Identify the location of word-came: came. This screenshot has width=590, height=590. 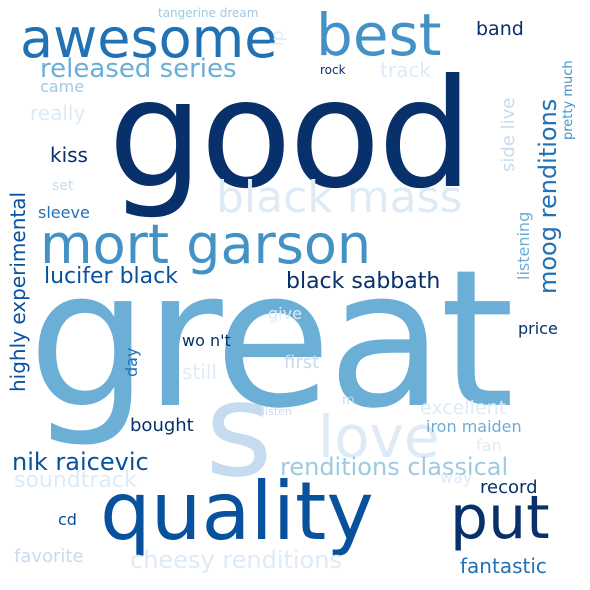
(62, 86).